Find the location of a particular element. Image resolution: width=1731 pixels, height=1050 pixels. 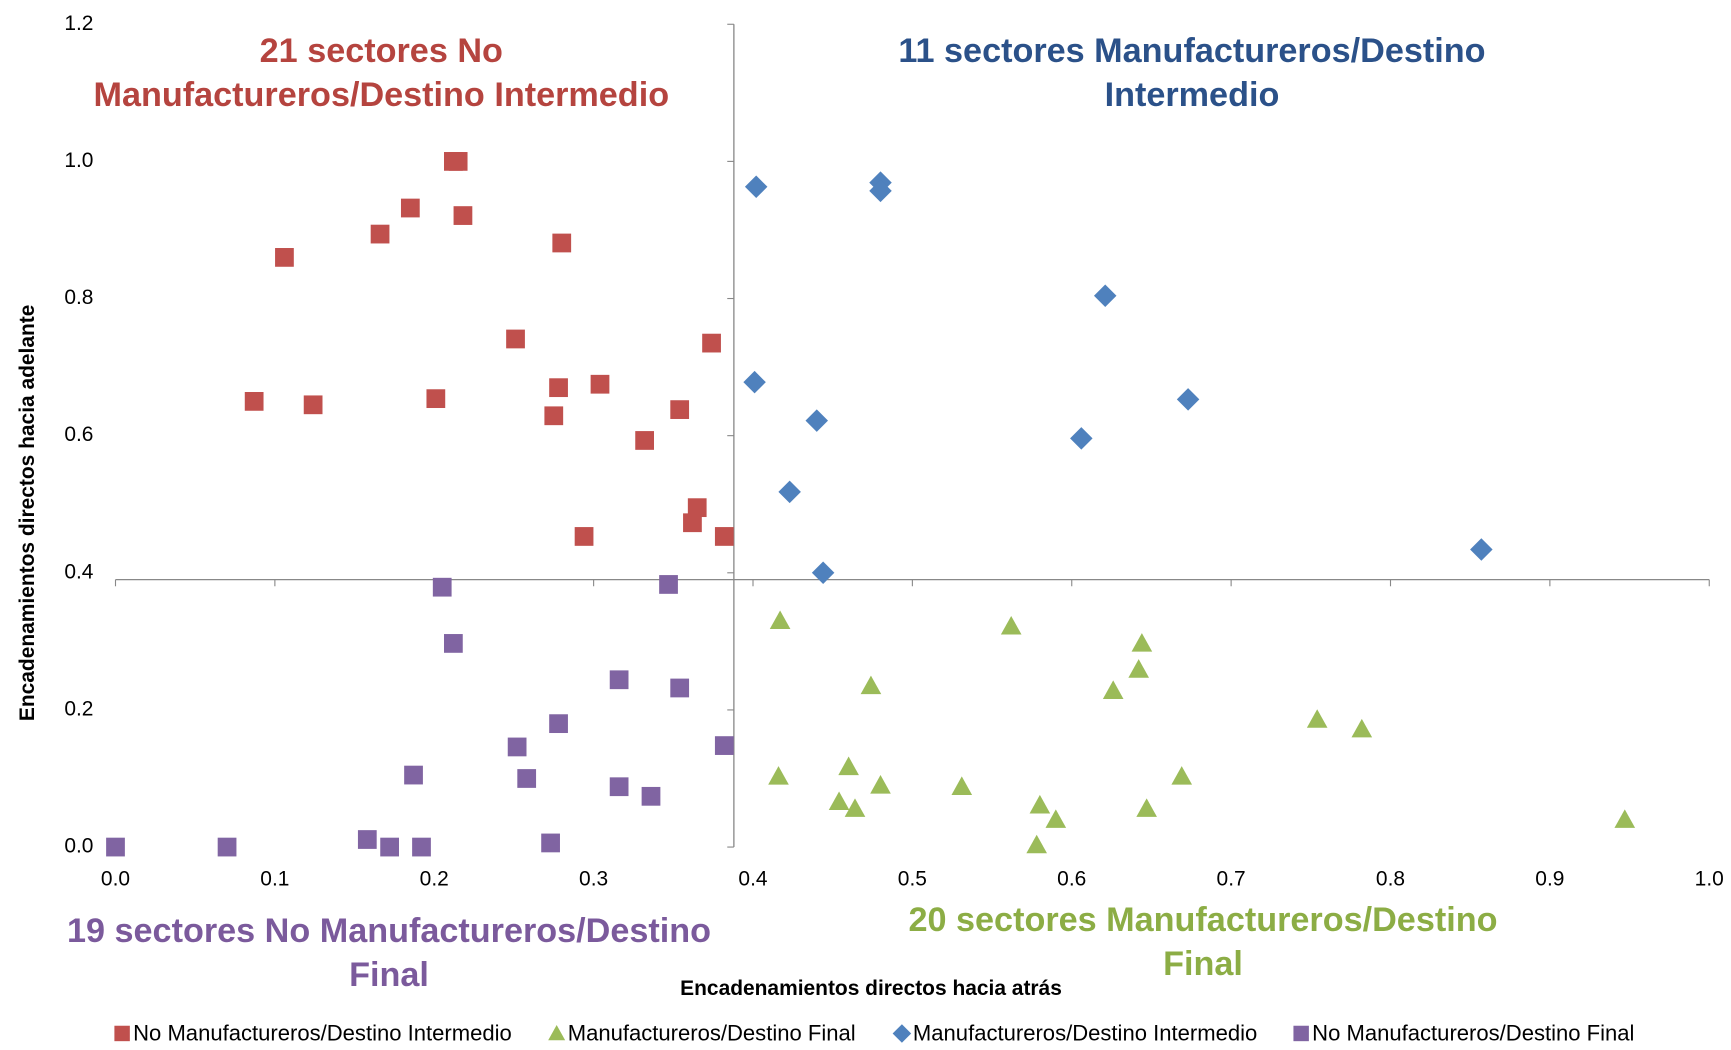

legend-label: No Manufactureros/Destino Final is located at coordinates (1473, 1032).